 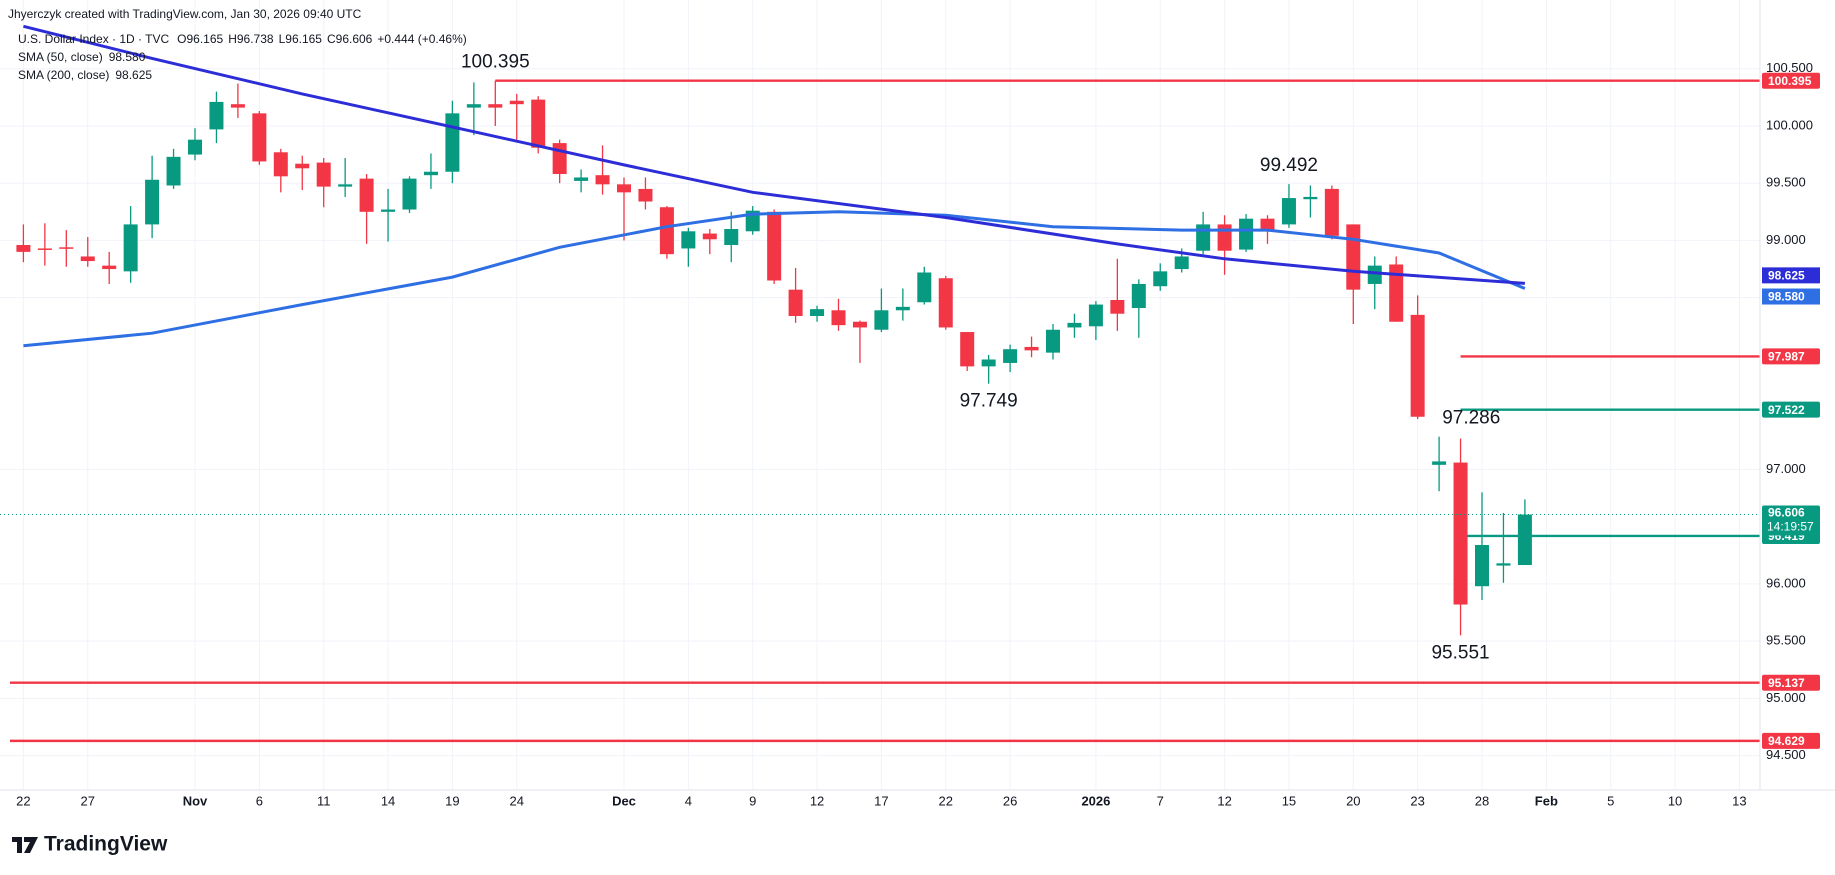 What do you see at coordinates (1417, 800) in the screenshot?
I see `x-tick-label: 23` at bounding box center [1417, 800].